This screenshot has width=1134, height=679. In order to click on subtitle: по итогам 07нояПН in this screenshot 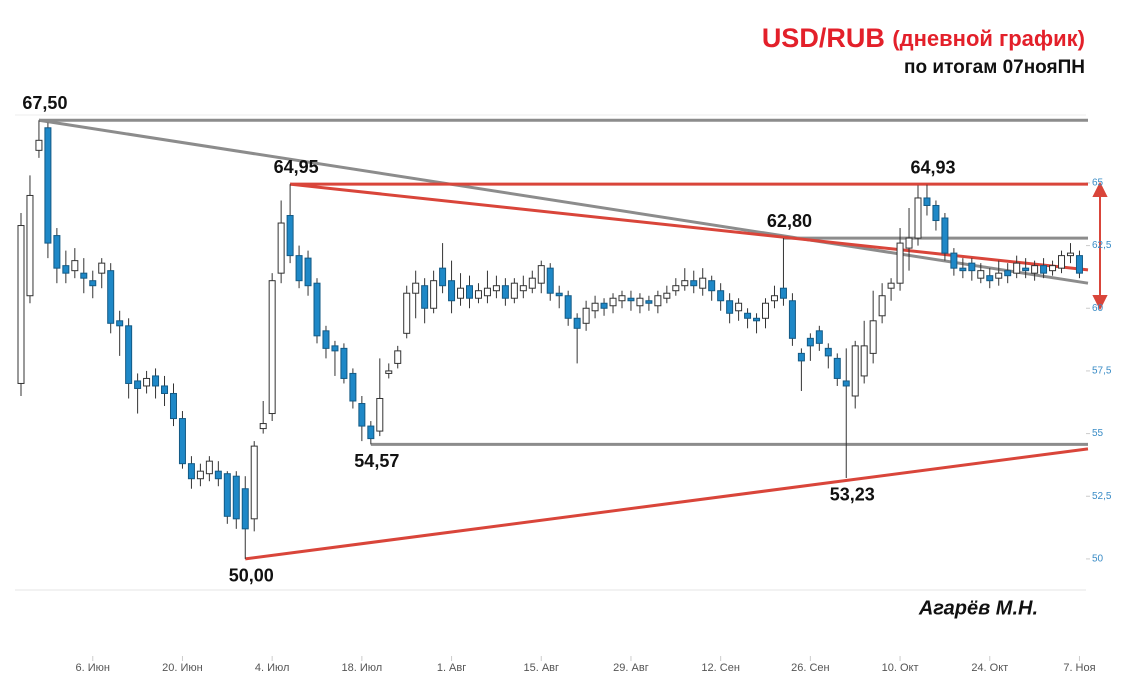, I will do `click(994, 67)`.